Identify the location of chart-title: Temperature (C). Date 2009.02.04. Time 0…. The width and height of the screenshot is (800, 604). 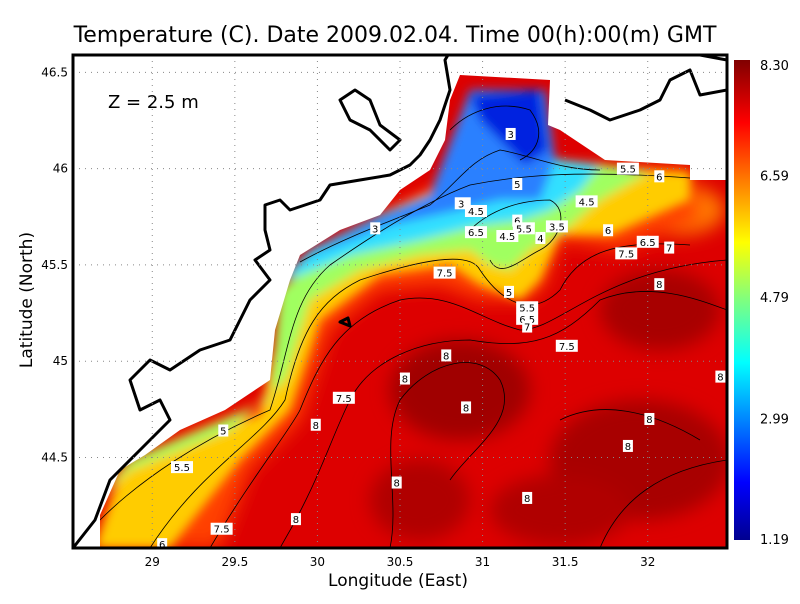
(395, 35).